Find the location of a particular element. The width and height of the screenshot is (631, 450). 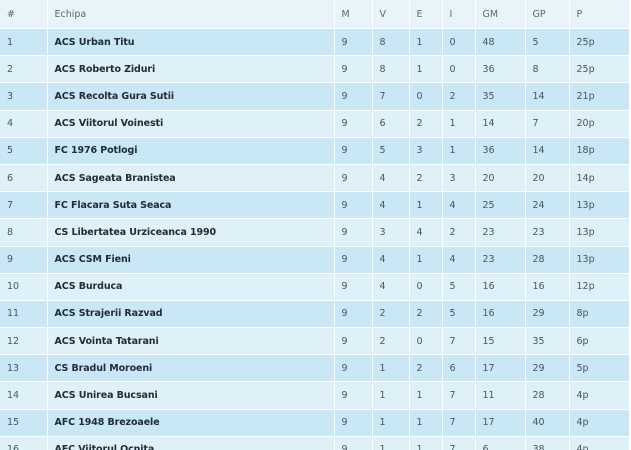

points-cell: 18p is located at coordinates (599, 151).